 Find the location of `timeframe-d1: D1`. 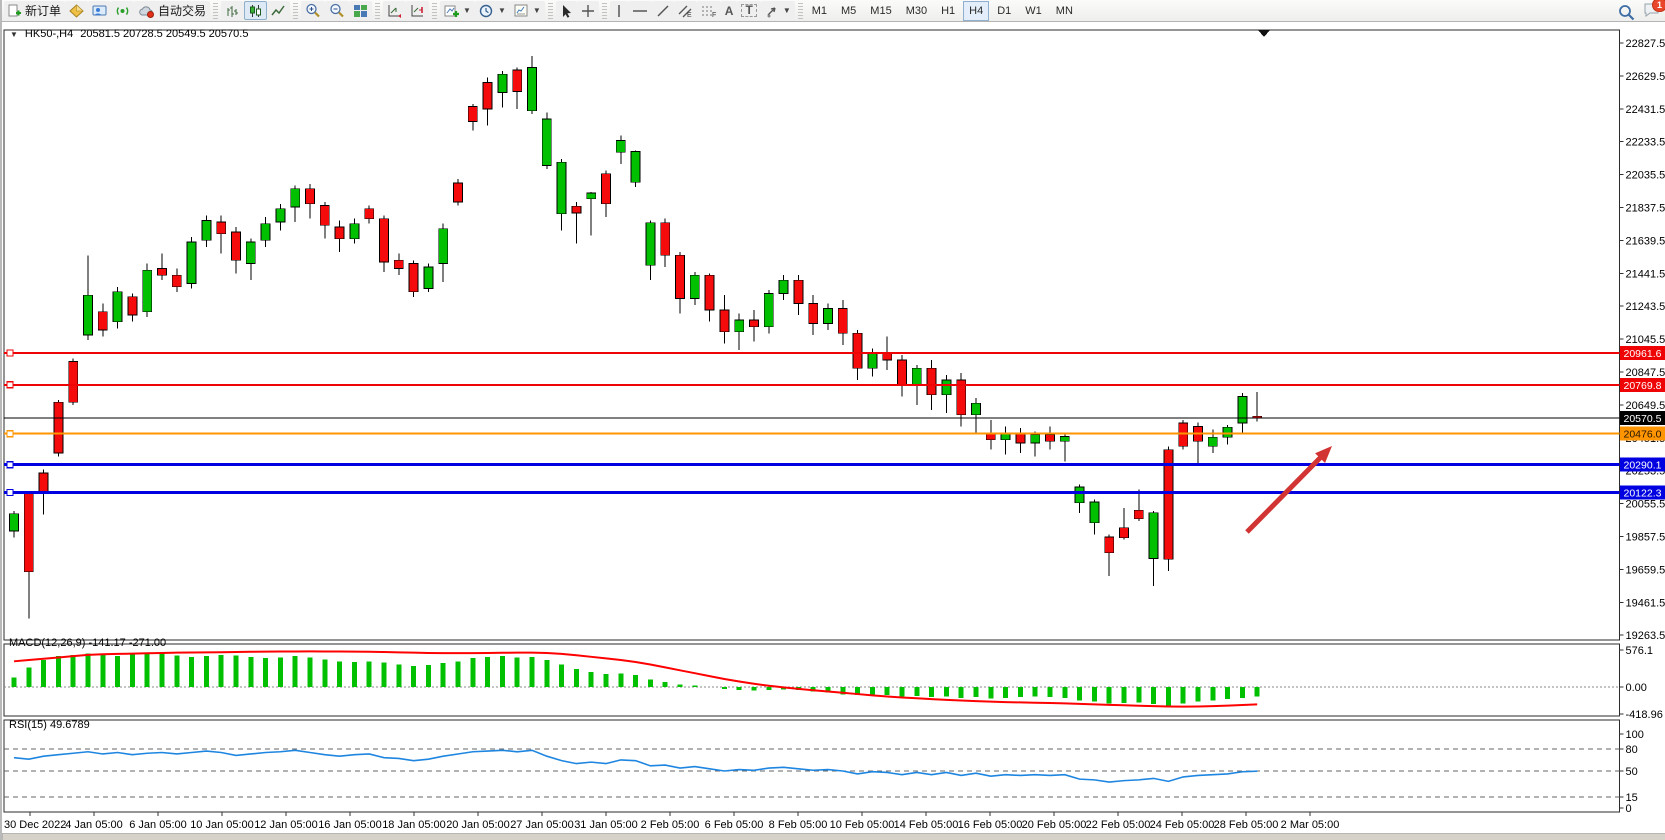

timeframe-d1: D1 is located at coordinates (1004, 10).